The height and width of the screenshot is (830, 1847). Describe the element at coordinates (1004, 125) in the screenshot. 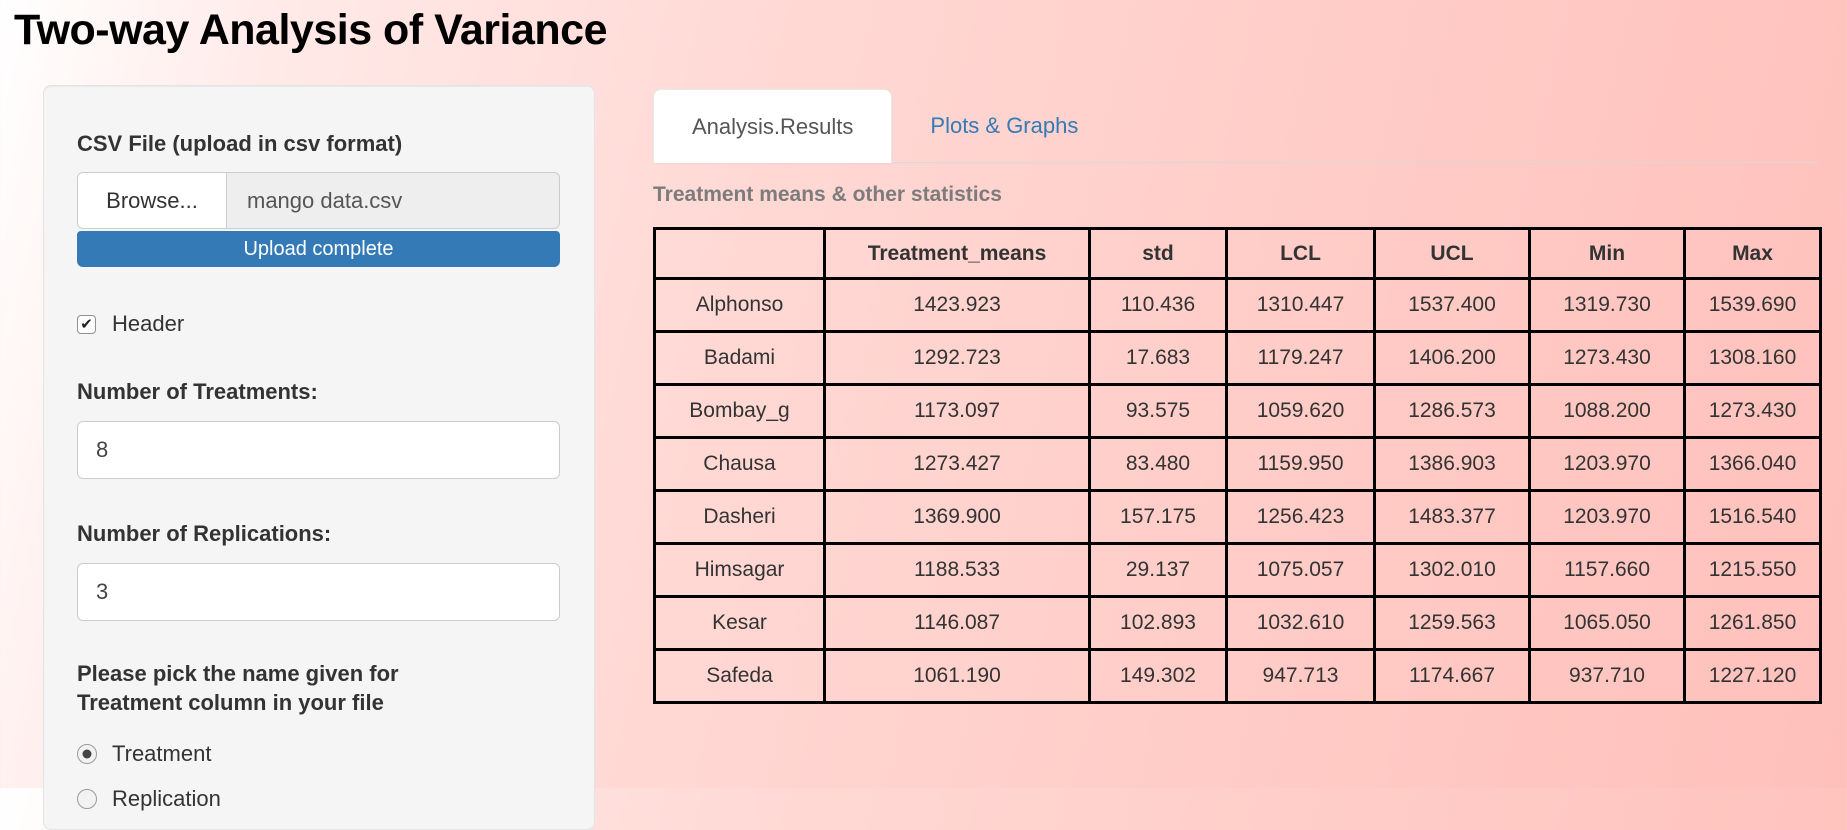

I see `tab-plots-graphs: Plots & Graphs` at that location.